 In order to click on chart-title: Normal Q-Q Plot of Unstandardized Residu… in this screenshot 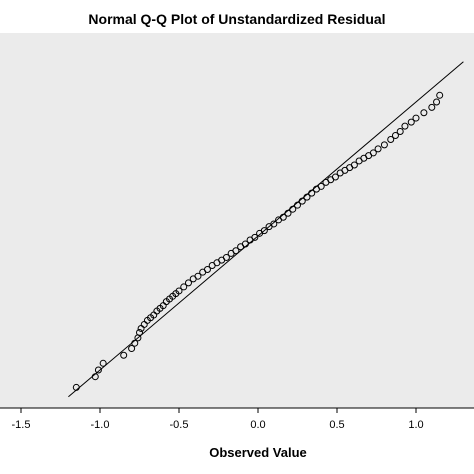, I will do `click(236, 19)`.